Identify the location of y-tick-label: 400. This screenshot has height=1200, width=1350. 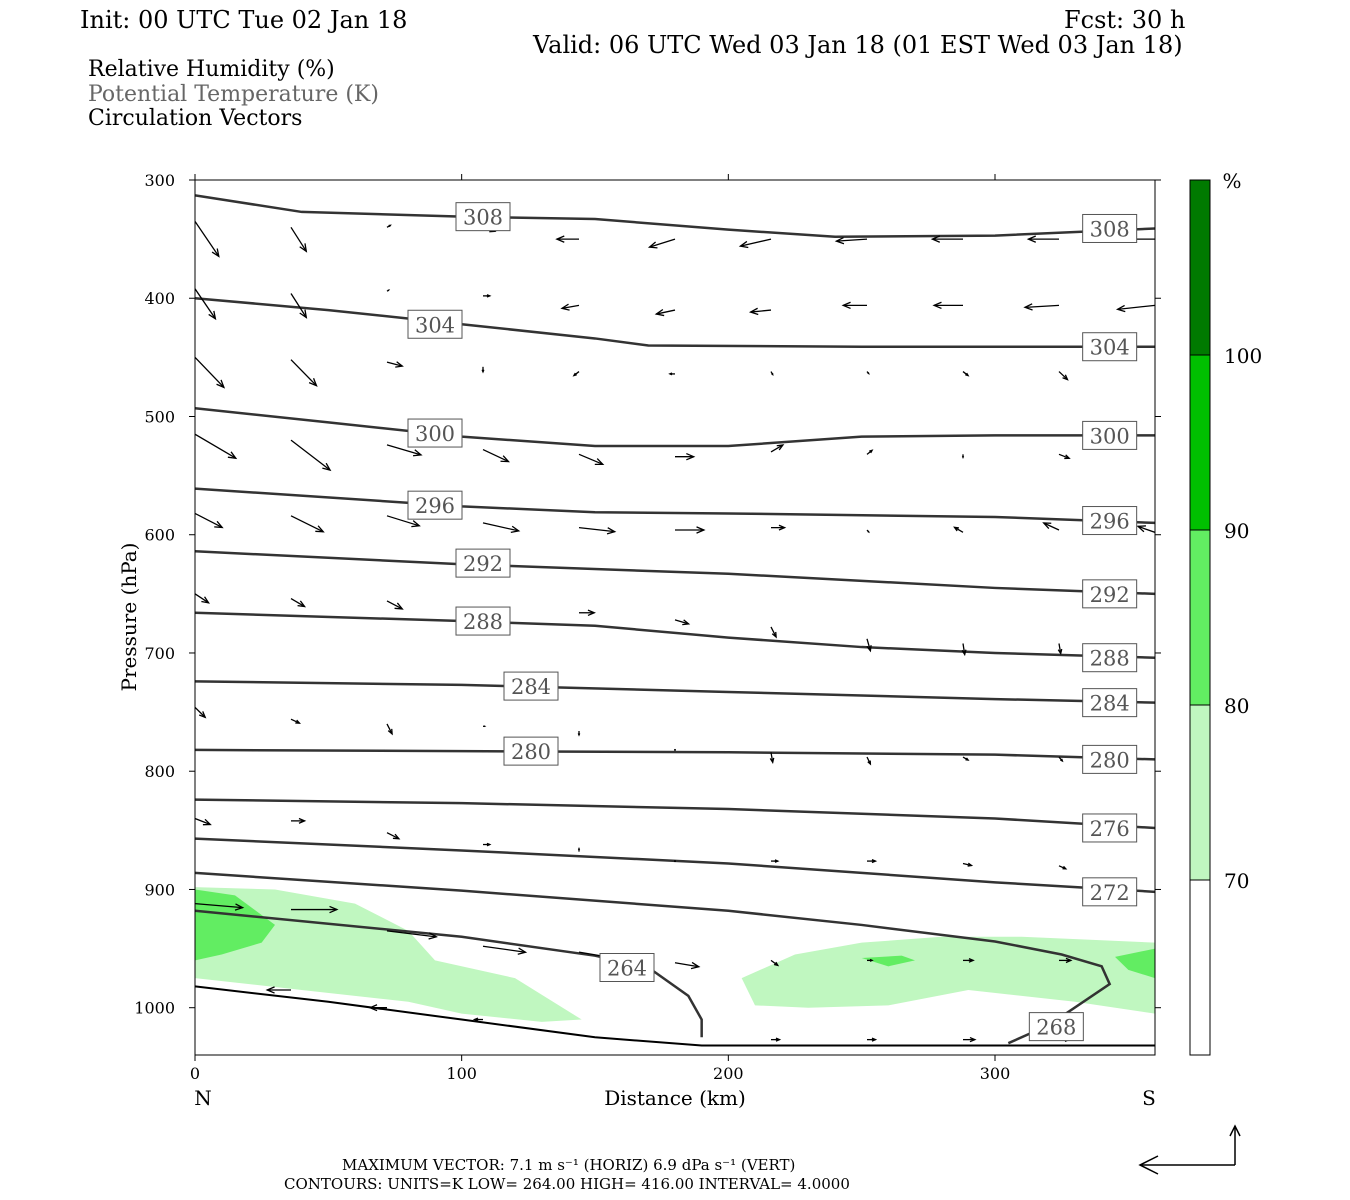
(159, 298).